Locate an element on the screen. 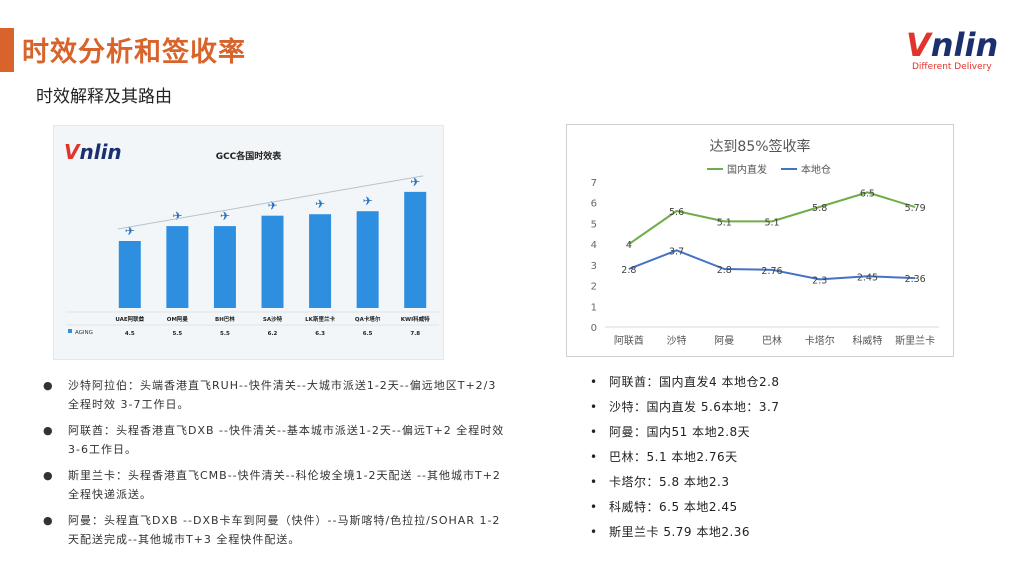  x-tick-label: UAE阿联酋 is located at coordinates (129, 319).